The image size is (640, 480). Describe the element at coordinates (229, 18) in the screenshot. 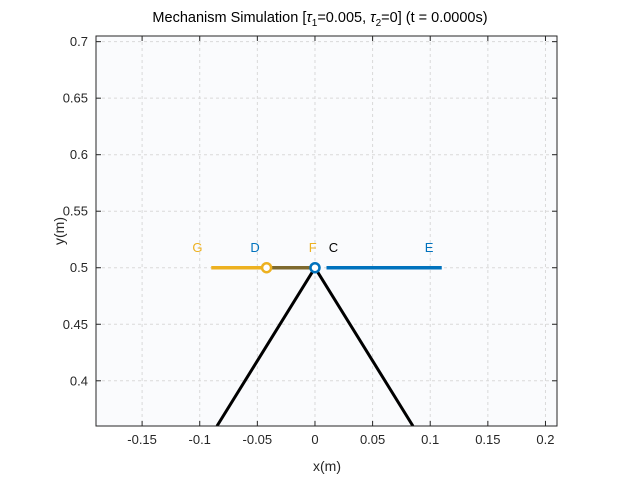

I see `title-main: Mechanism Simulation [` at that location.